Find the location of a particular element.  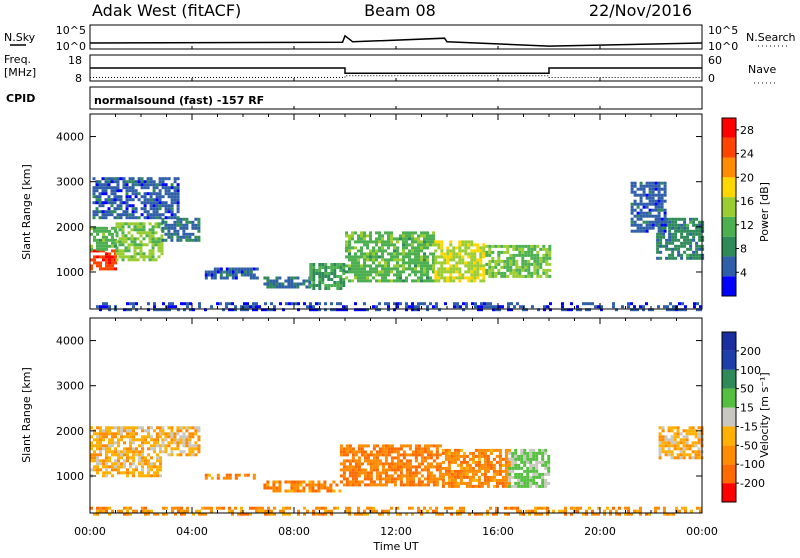

freq-series-line is located at coordinates (396, 70).